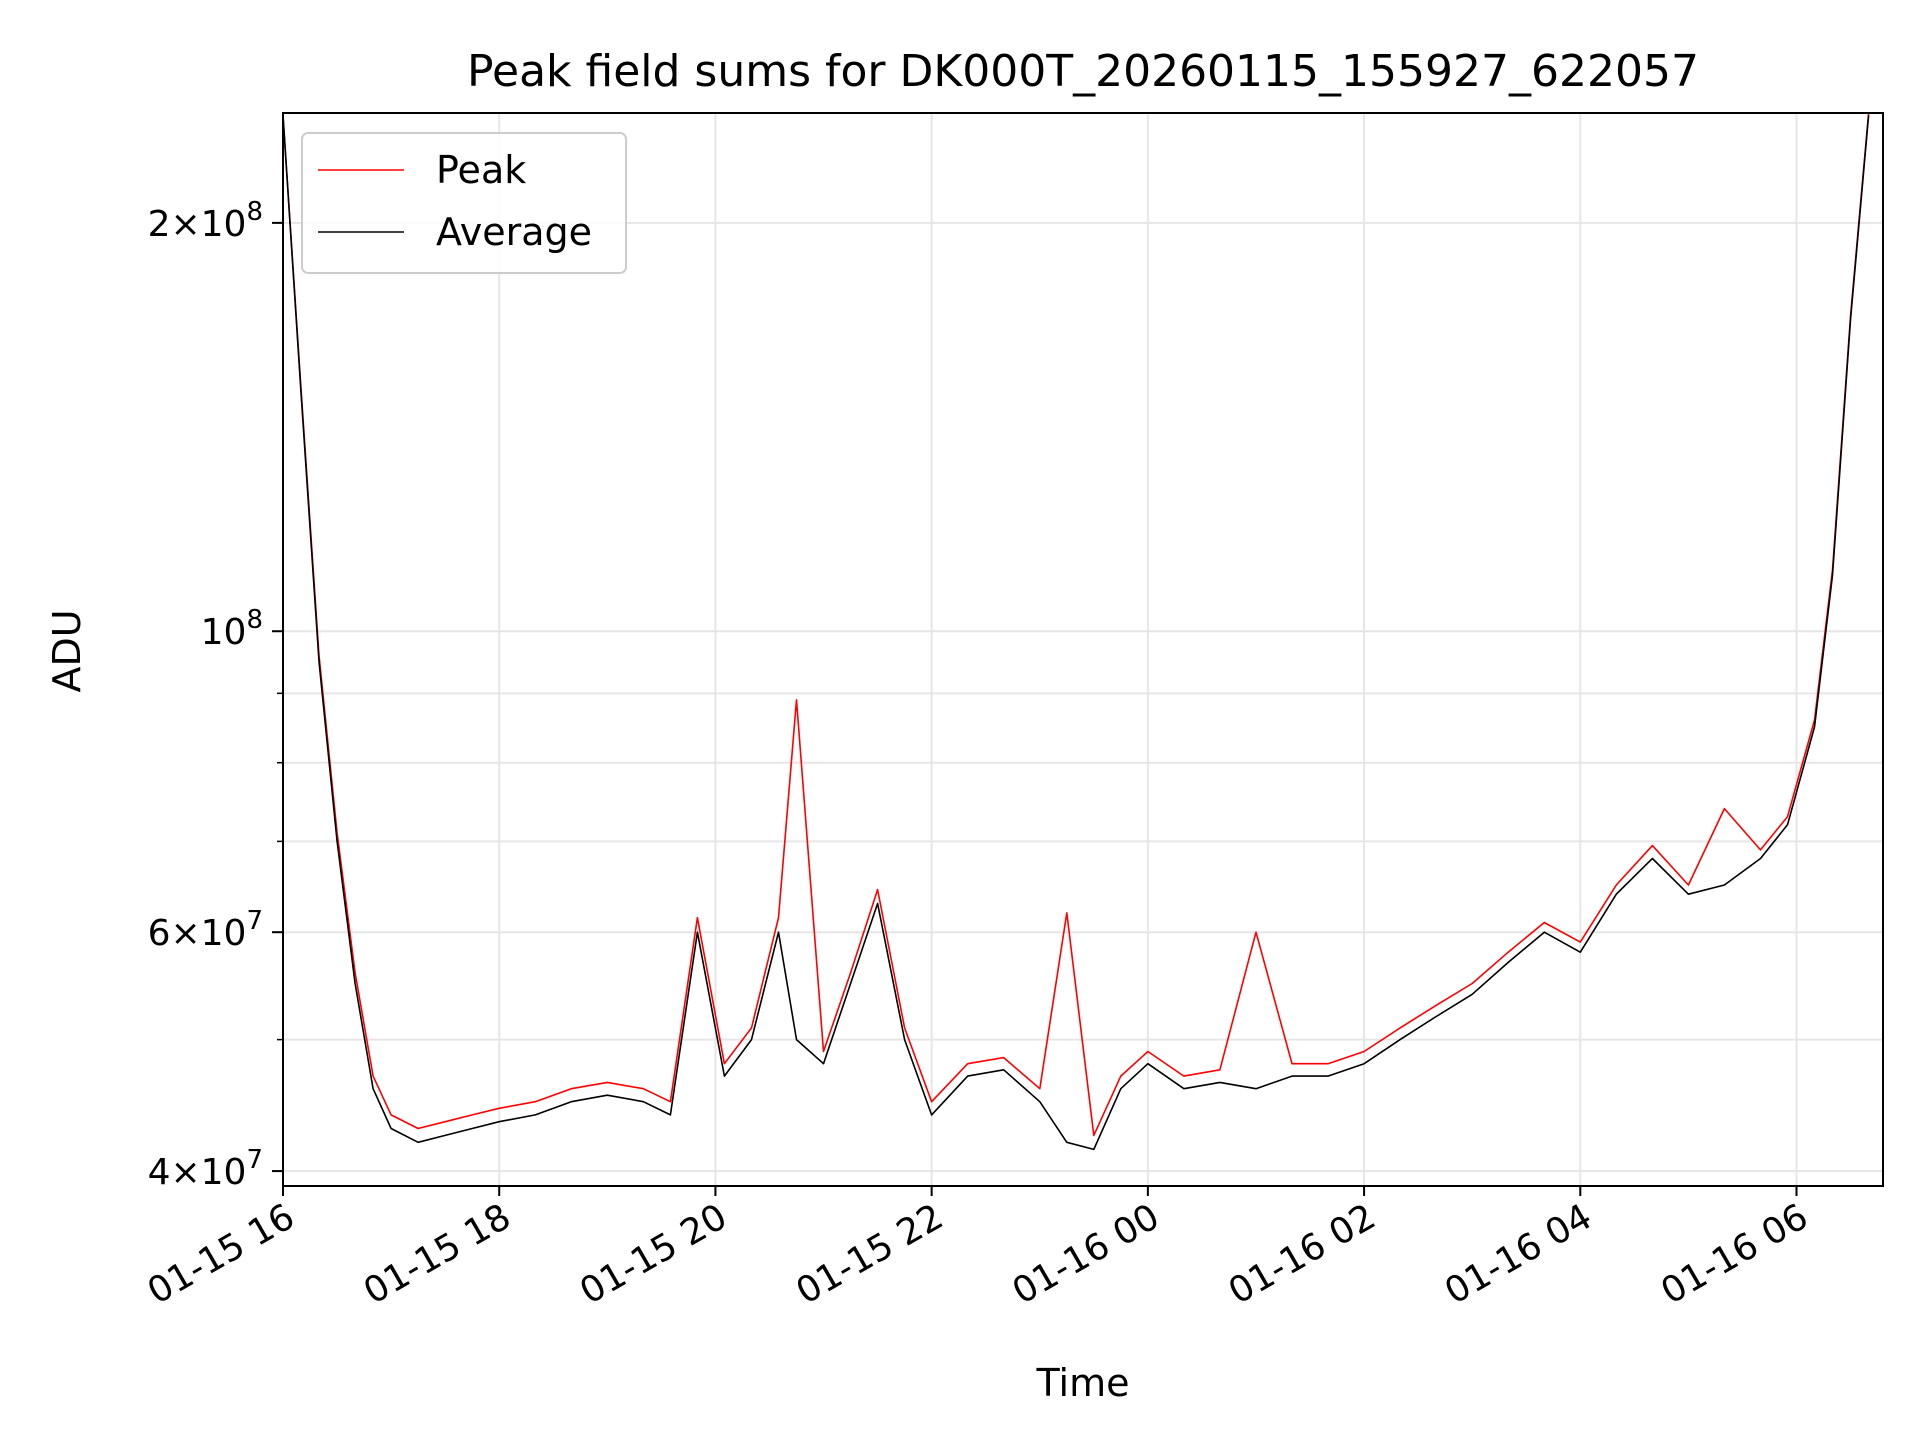  Describe the element at coordinates (67, 650) in the screenshot. I see `y-axis-label: ADU` at that location.